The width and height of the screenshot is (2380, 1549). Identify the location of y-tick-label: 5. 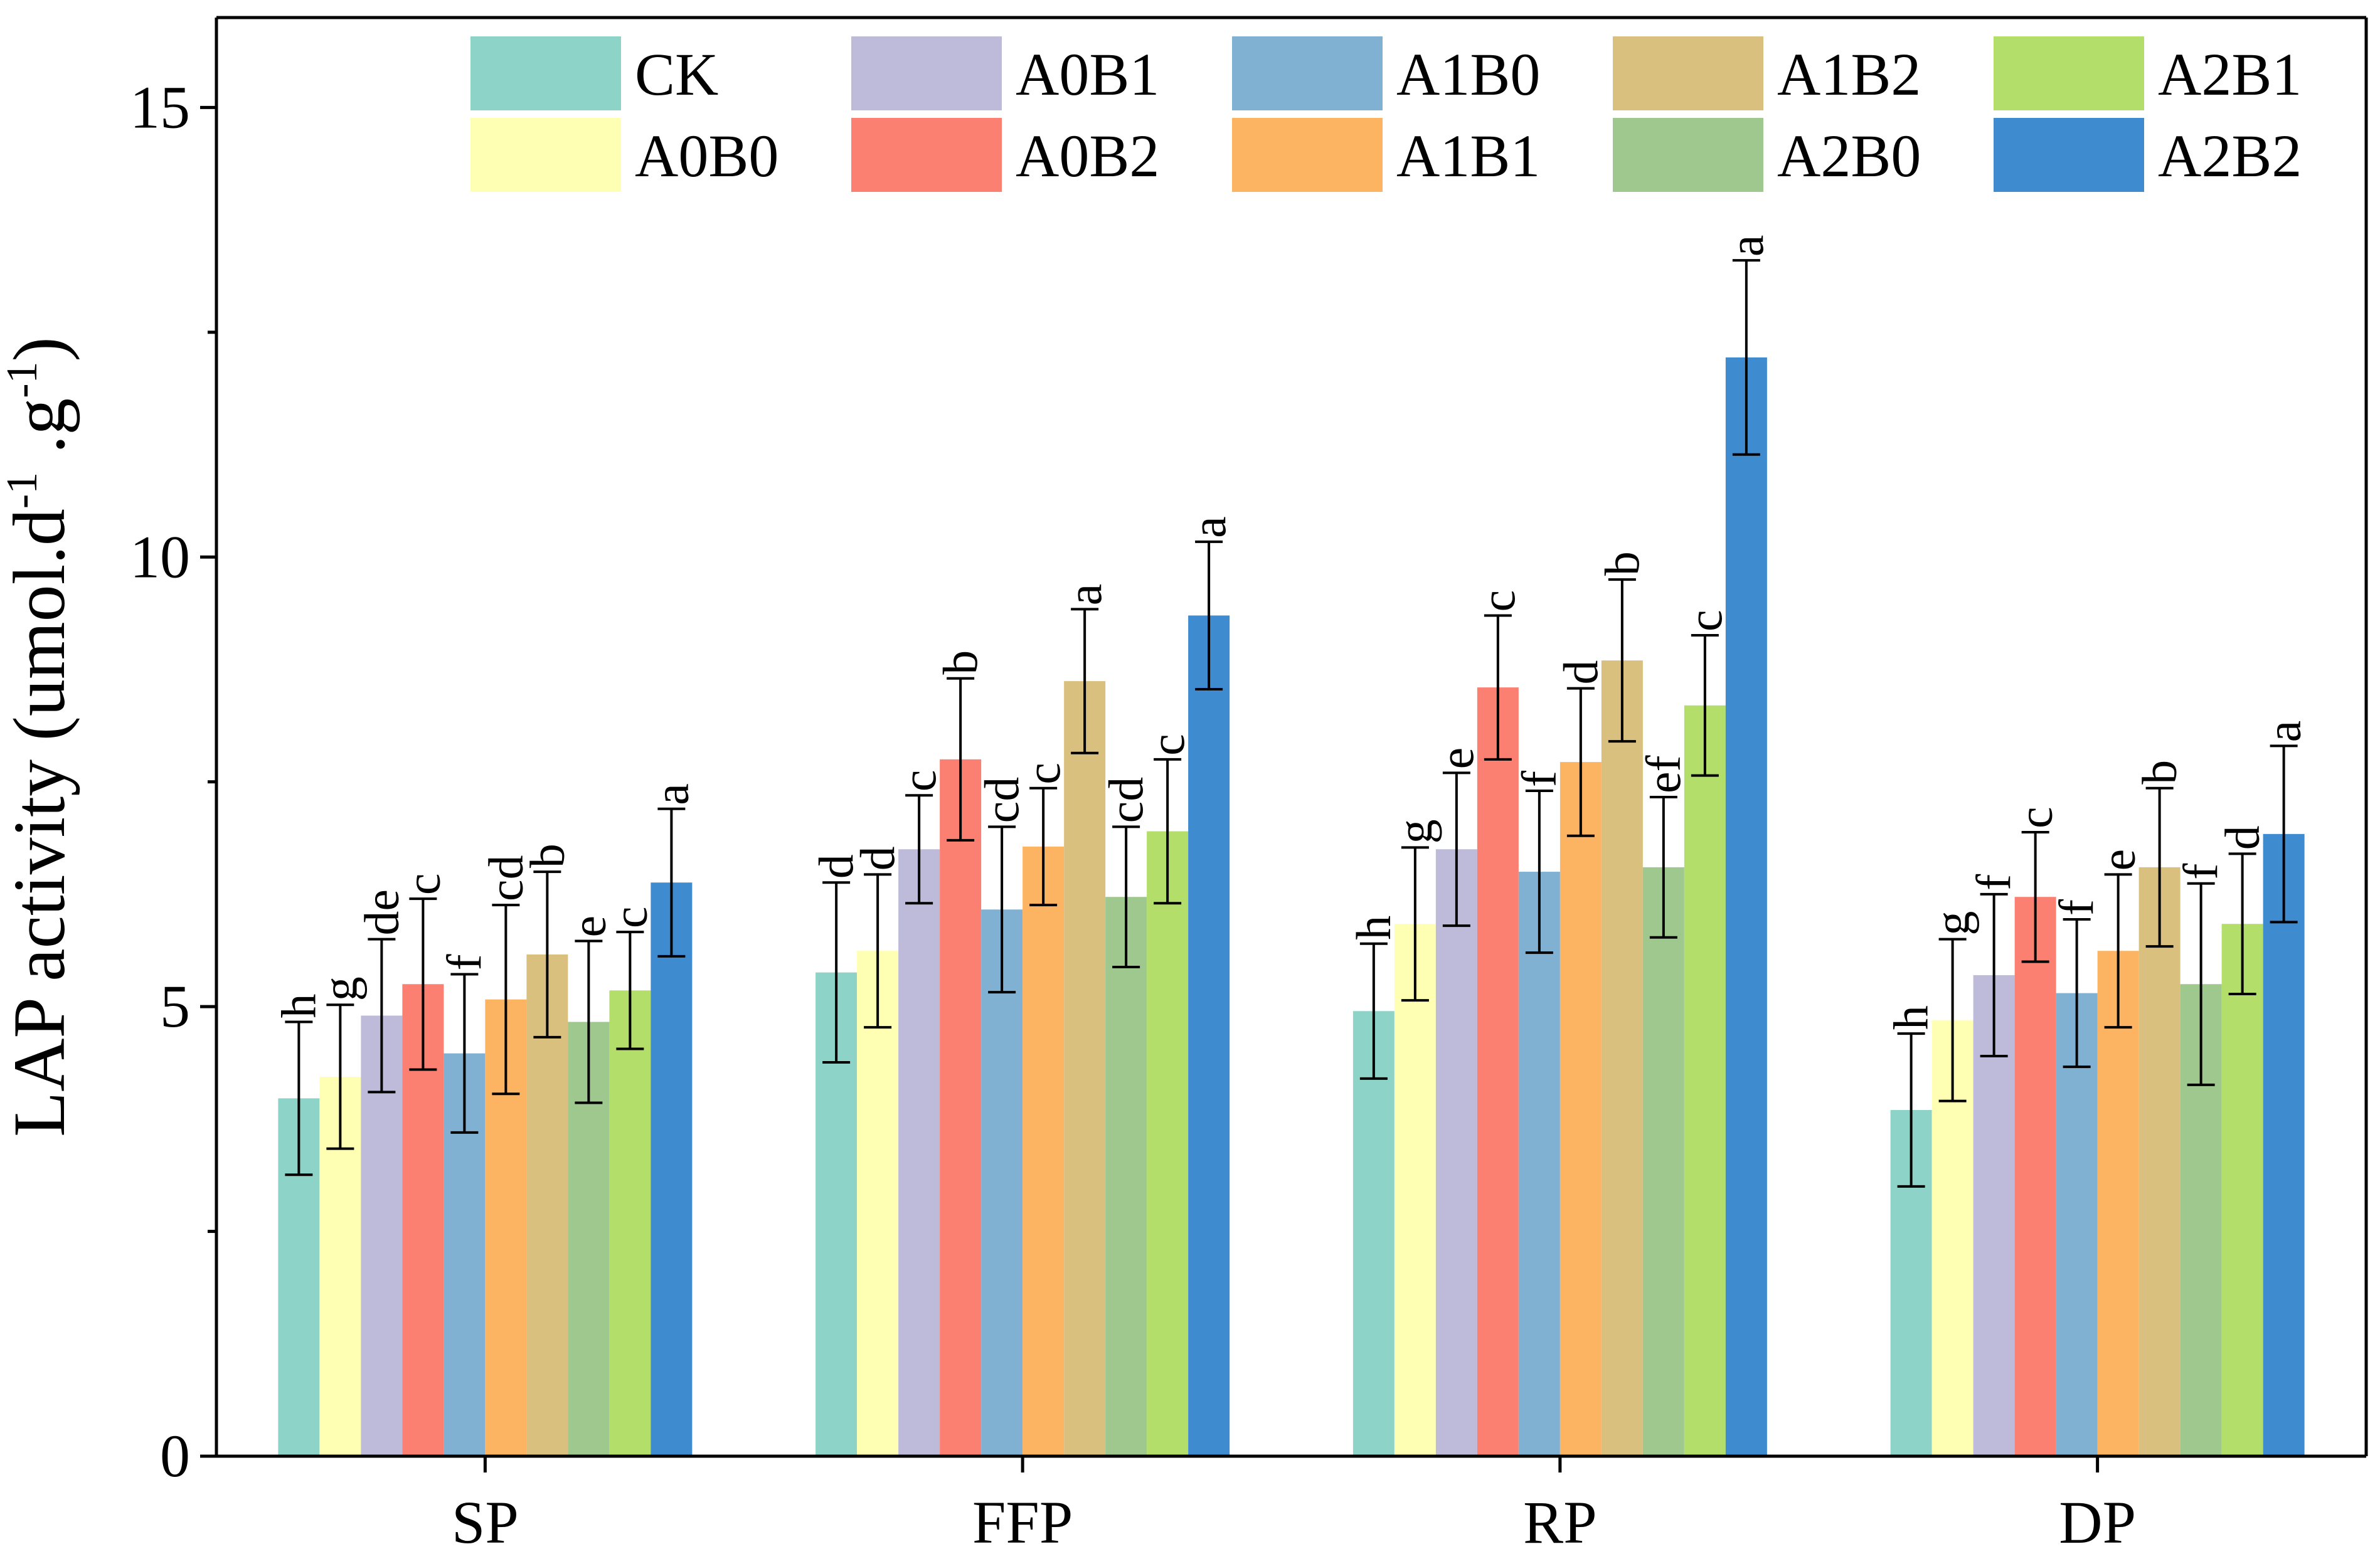
(175, 1007).